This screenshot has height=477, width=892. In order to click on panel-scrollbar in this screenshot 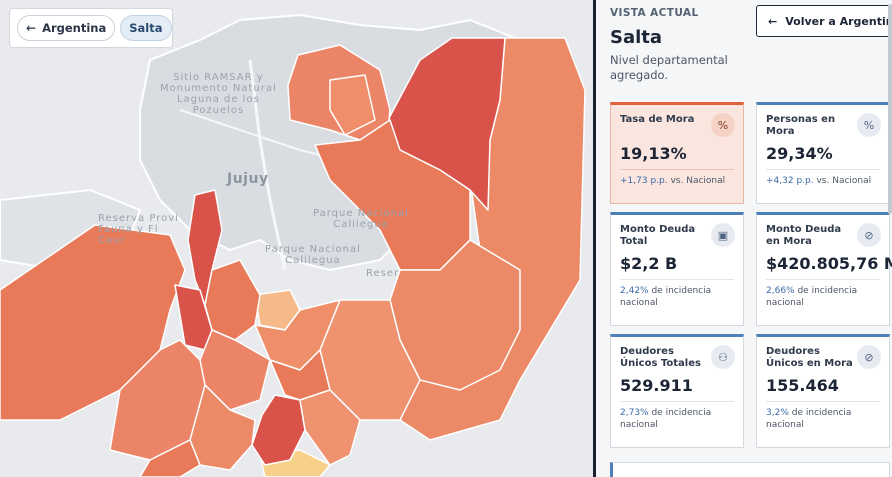, I will do `click(890, 238)`.